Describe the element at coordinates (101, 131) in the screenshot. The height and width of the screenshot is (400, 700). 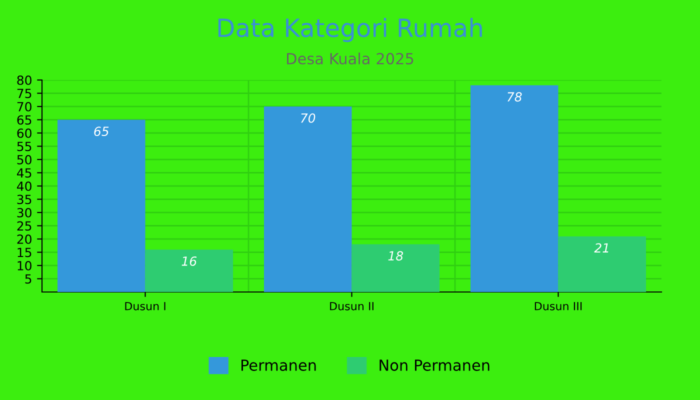
I see `data-label: 65` at that location.